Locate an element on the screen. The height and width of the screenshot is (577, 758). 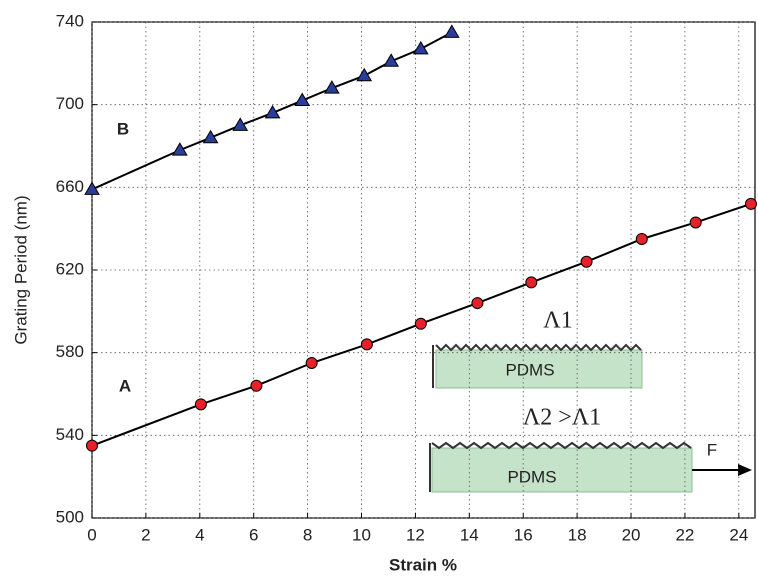
x-tick-label: 0 is located at coordinates (91, 534).